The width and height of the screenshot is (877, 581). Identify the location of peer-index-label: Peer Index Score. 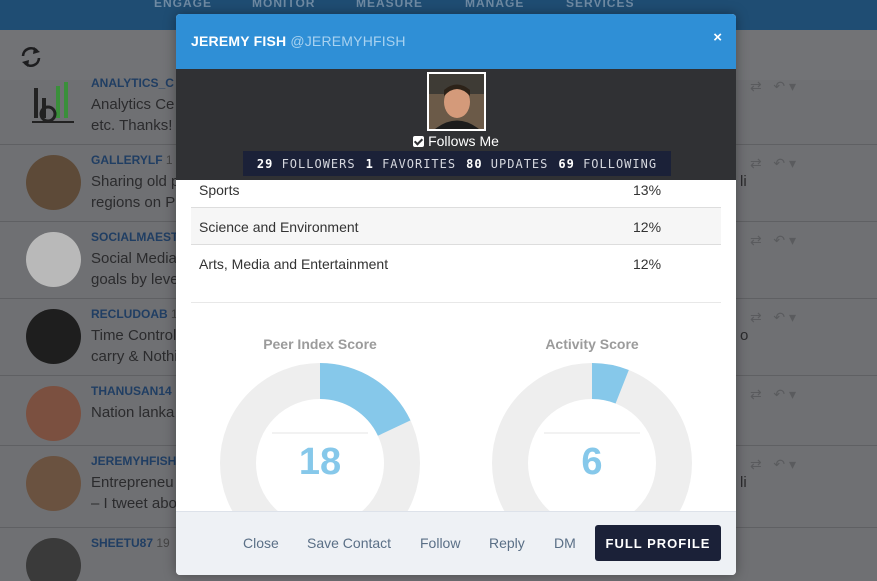
(320, 344).